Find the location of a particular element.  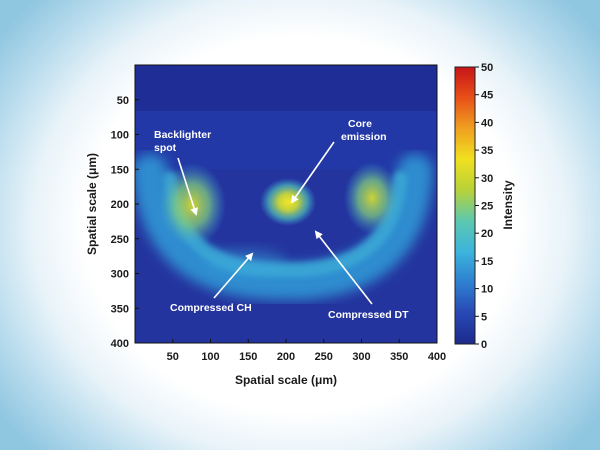

colorbar-tick-label: 30 is located at coordinates (487, 179).